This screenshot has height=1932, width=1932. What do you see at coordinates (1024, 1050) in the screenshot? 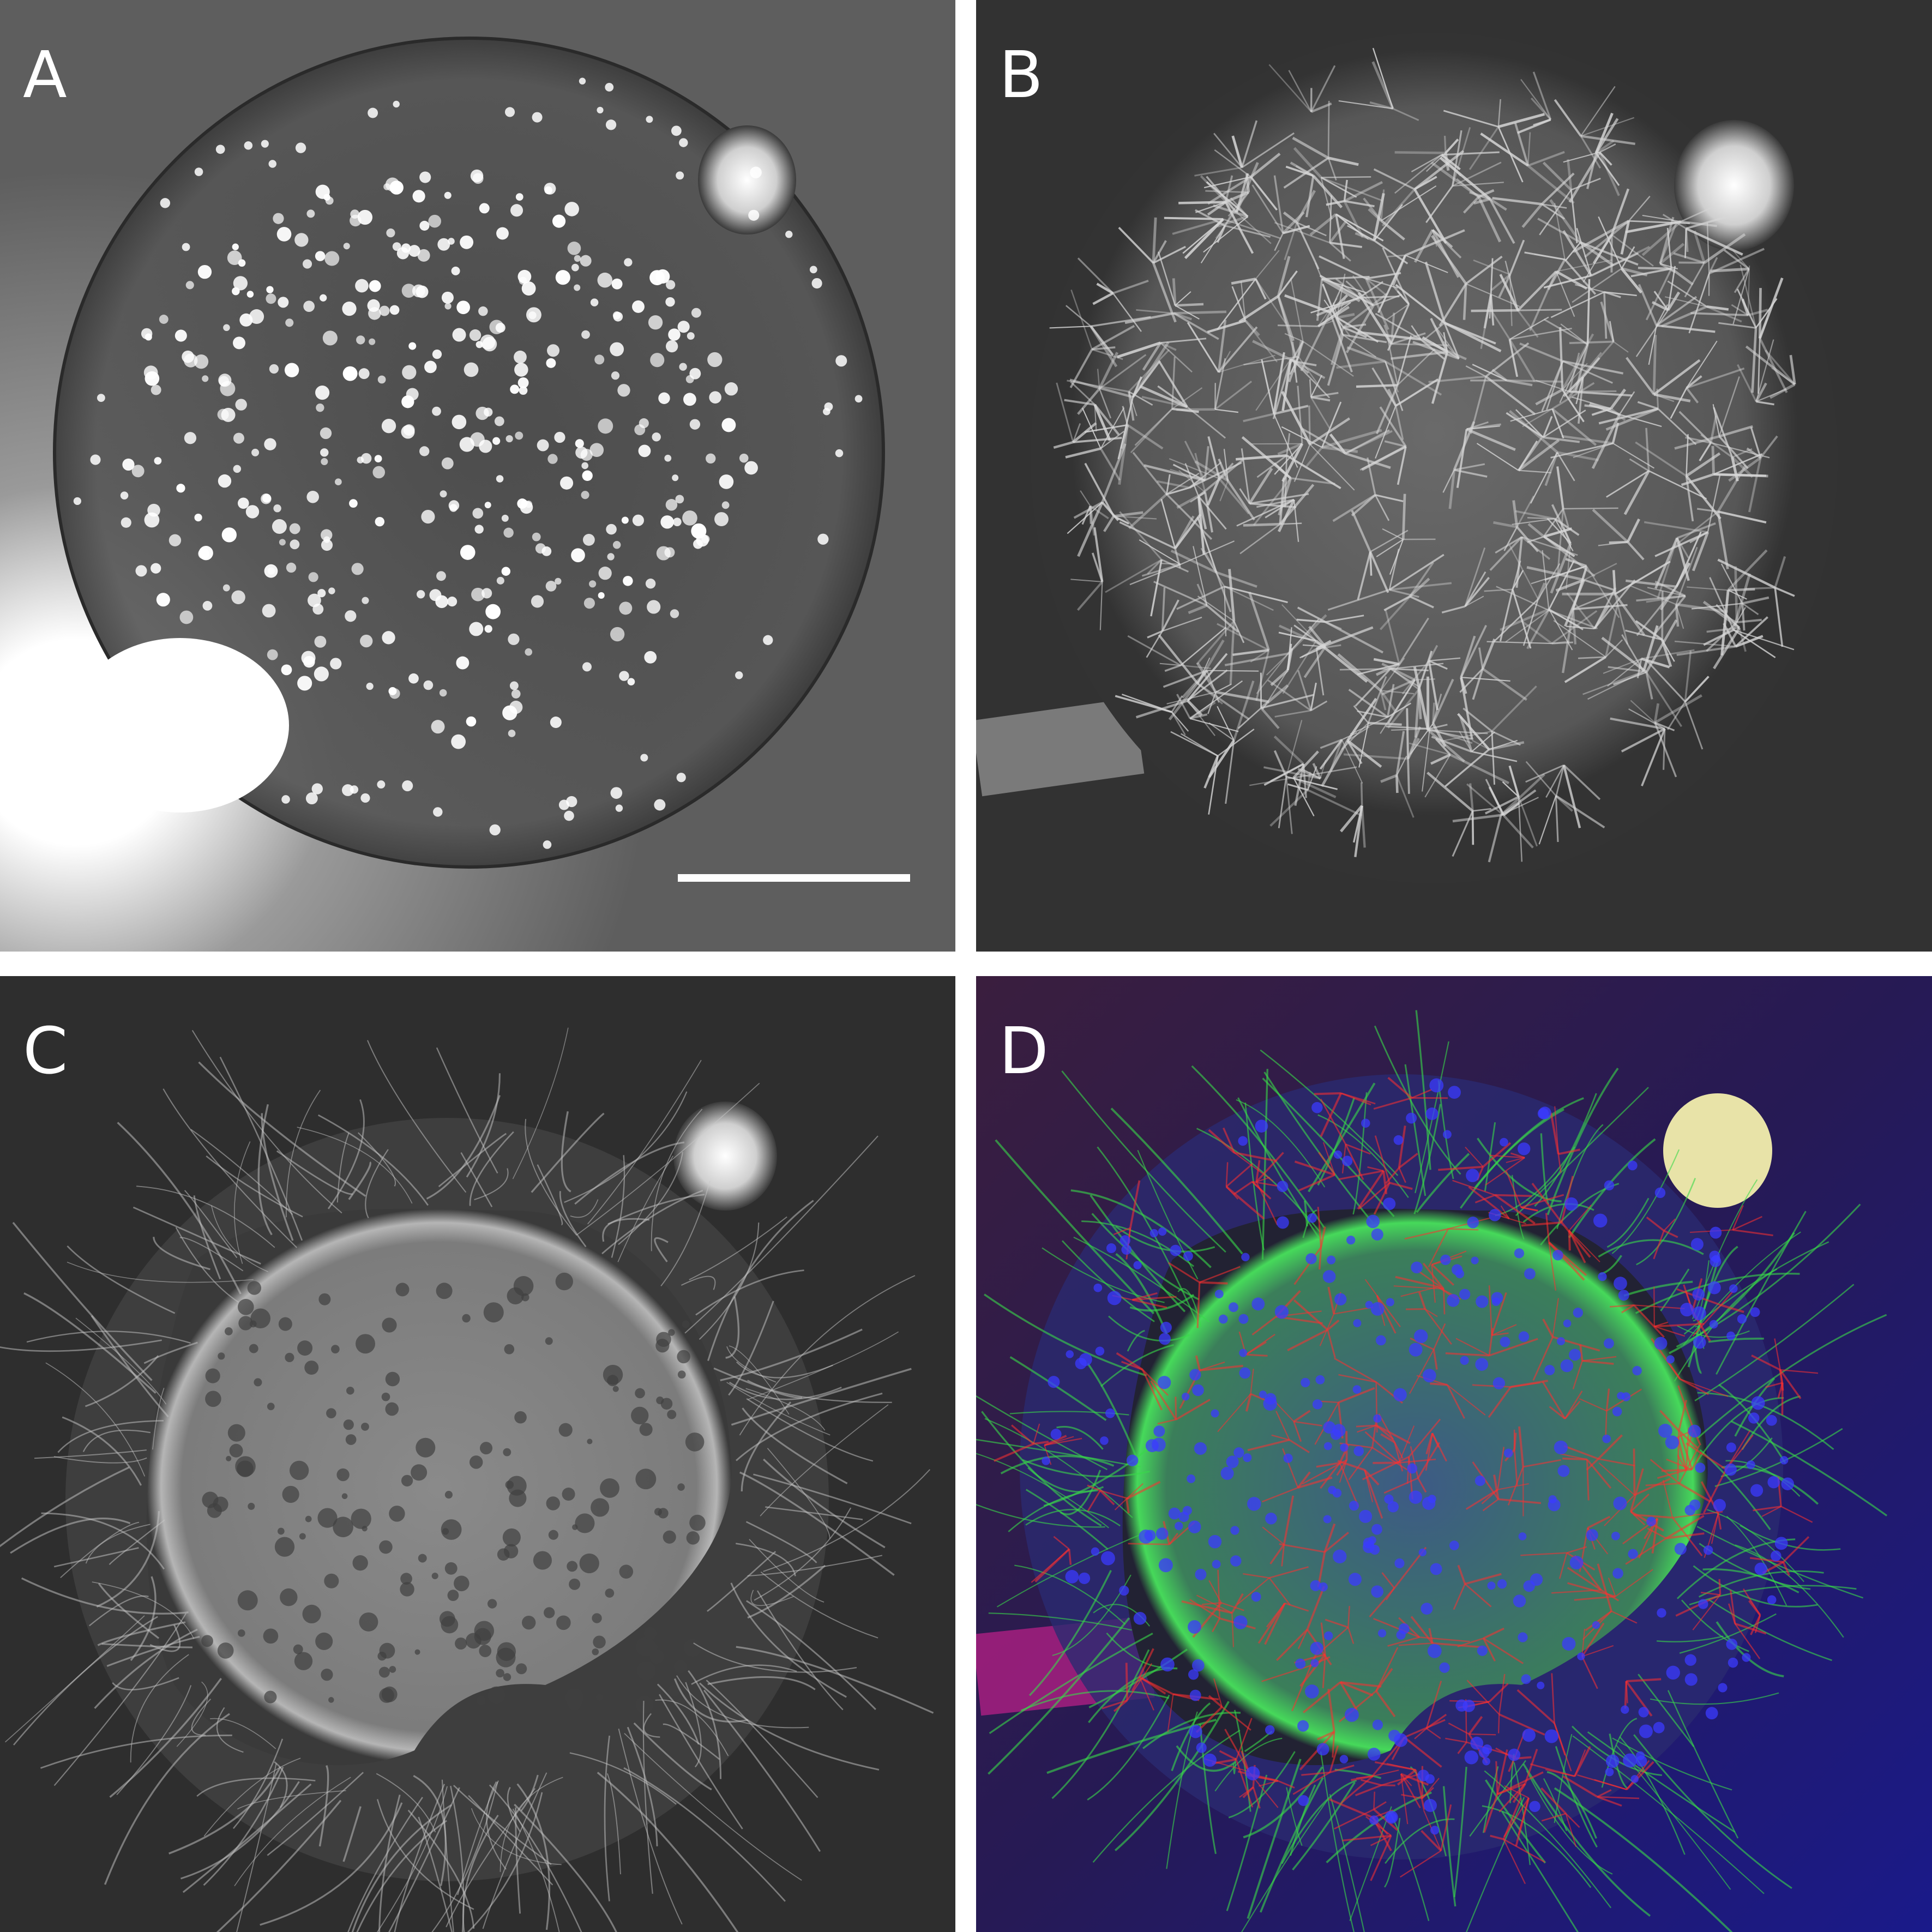
I see `panel-label-d: D` at bounding box center [1024, 1050].